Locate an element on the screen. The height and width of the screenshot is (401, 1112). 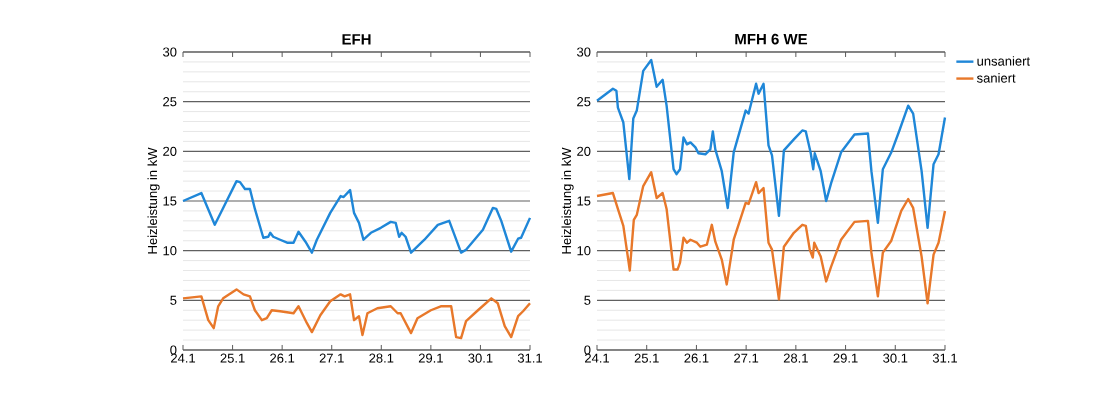
legend-label: saniert is located at coordinates (996, 78).